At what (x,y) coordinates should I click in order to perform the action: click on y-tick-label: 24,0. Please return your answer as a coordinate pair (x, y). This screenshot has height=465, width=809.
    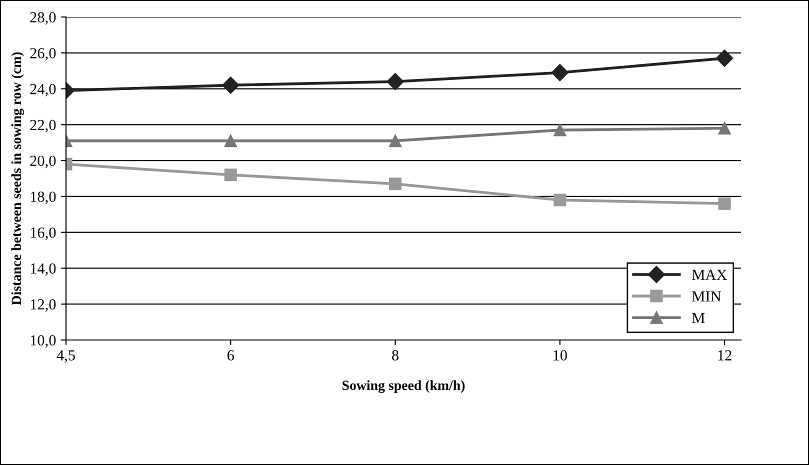
    Looking at the image, I should click on (43, 90).